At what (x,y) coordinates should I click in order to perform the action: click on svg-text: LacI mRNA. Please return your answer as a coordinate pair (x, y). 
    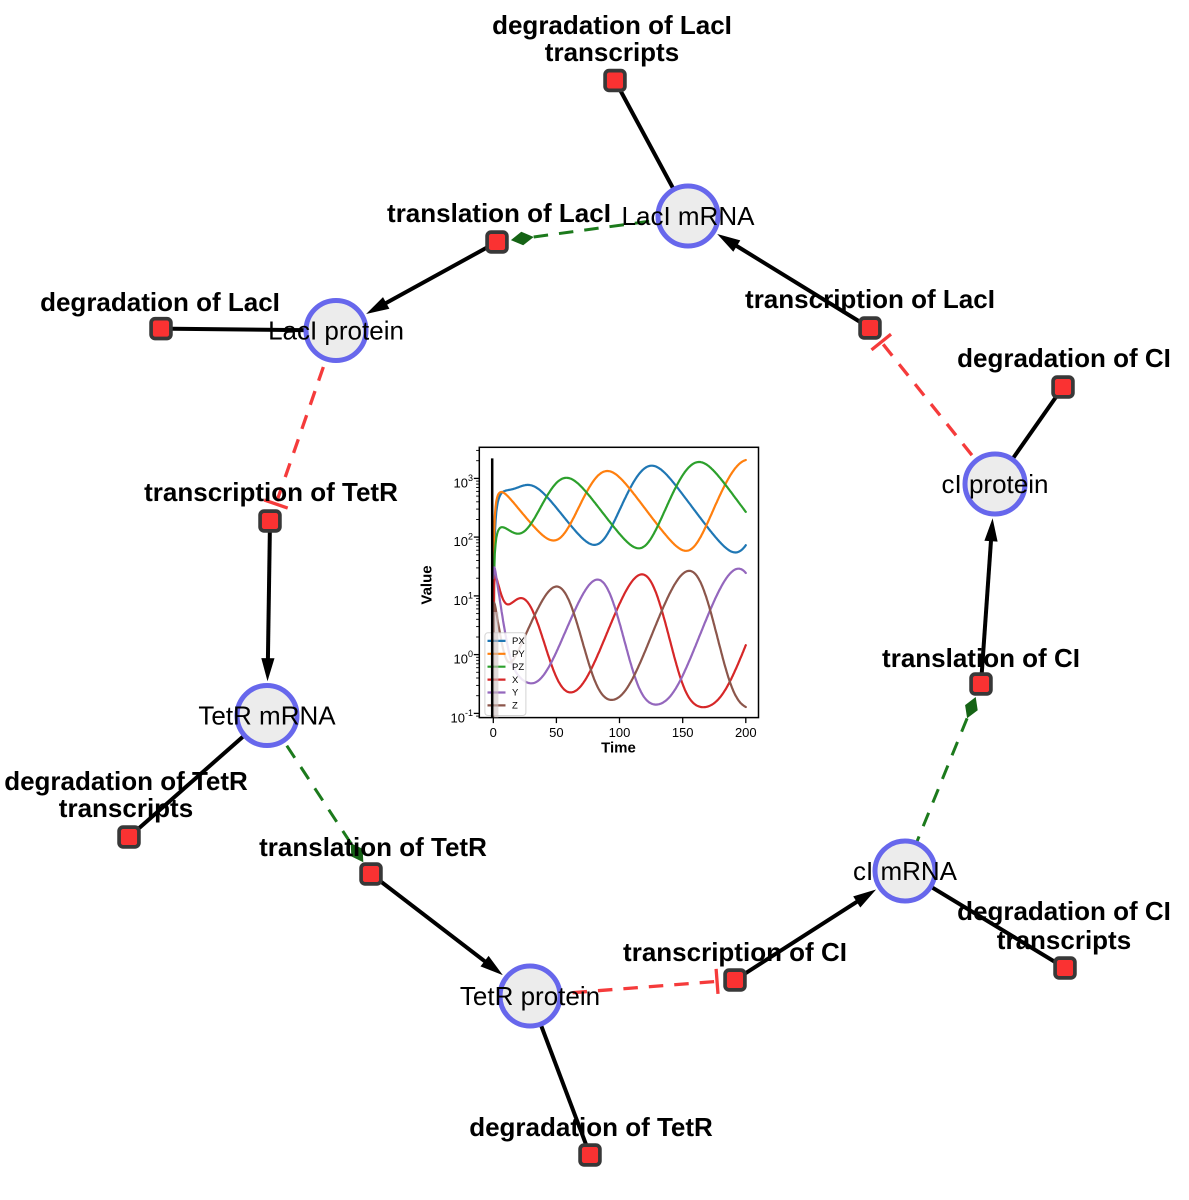
    Looking at the image, I should click on (689, 216).